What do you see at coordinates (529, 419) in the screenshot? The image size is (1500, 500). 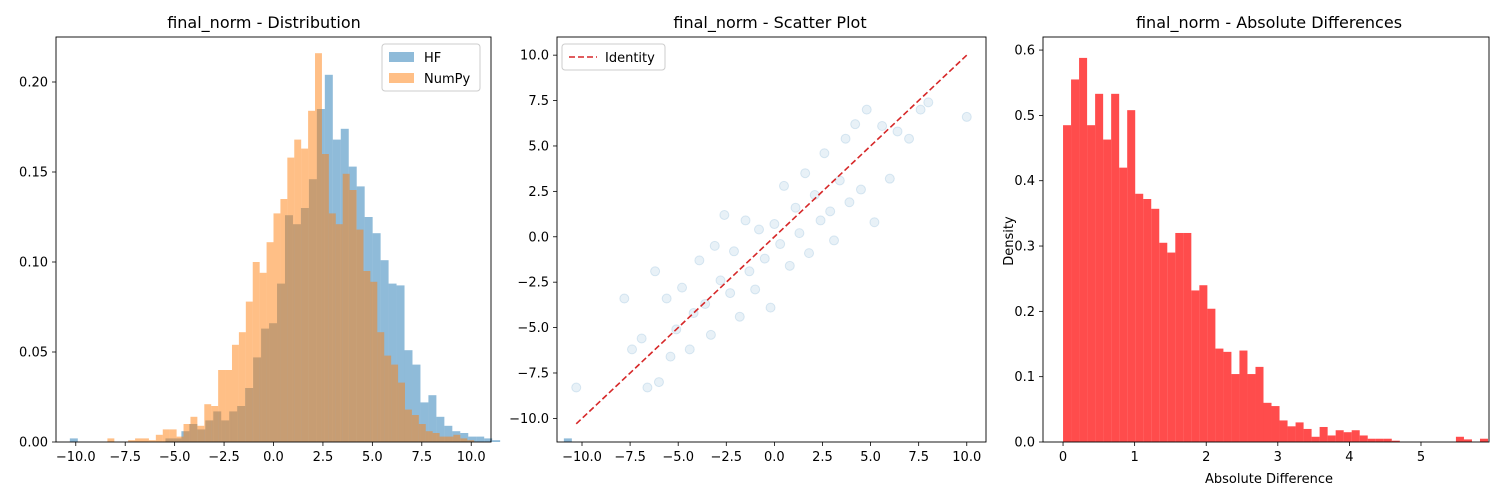 I see `y-tick-label: −10.0` at bounding box center [529, 419].